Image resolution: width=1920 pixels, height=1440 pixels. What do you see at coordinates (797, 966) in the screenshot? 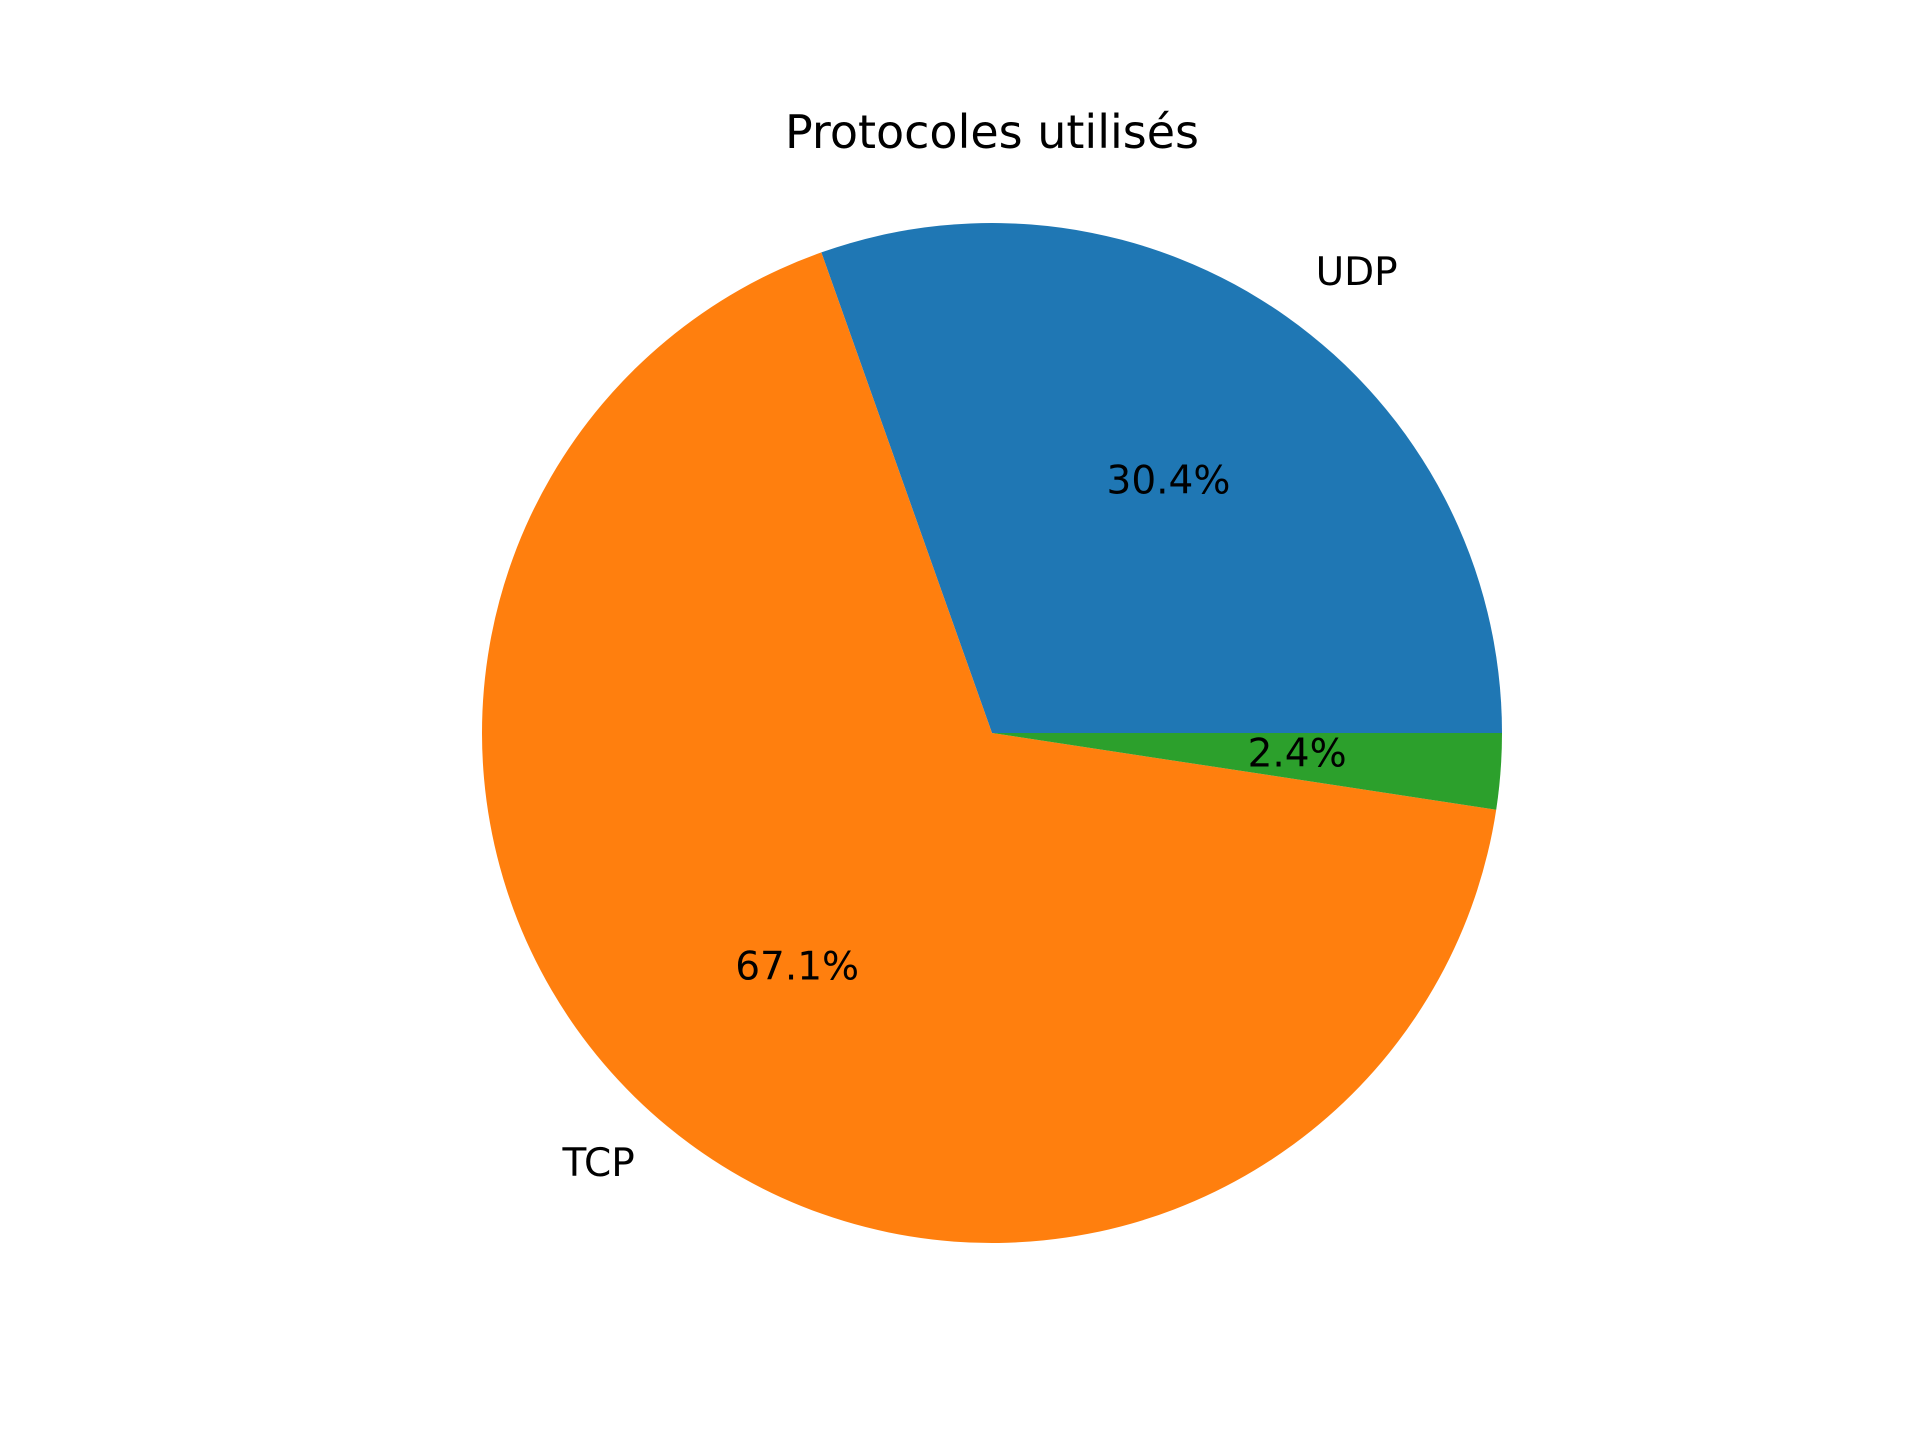
I see `slice-percent-tcp: 67.1%` at bounding box center [797, 966].